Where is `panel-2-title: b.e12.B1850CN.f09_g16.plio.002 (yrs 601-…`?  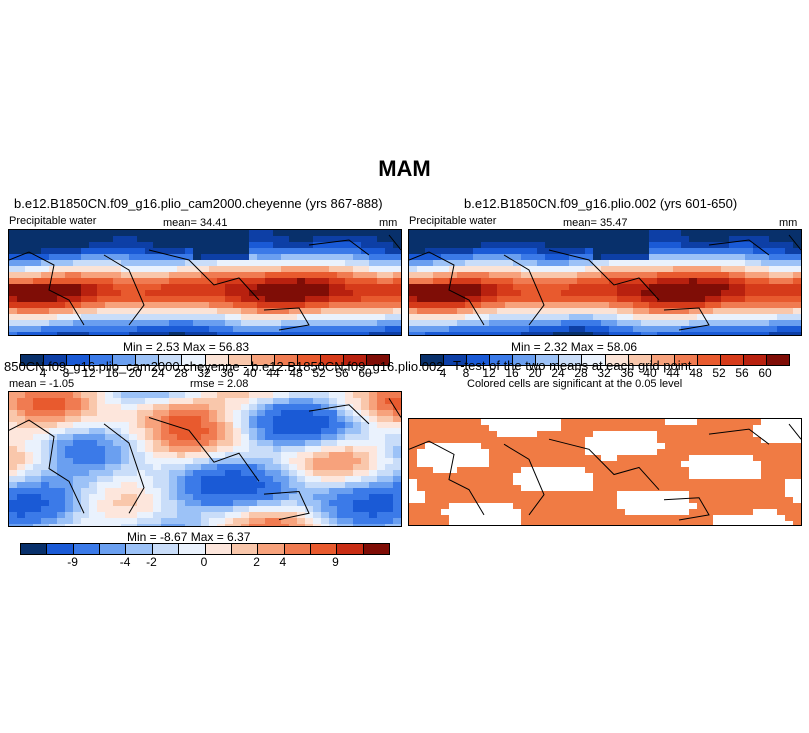
panel-2-title: b.e12.B1850CN.f09_g16.plio.002 (yrs 601-… is located at coordinates (601, 203).